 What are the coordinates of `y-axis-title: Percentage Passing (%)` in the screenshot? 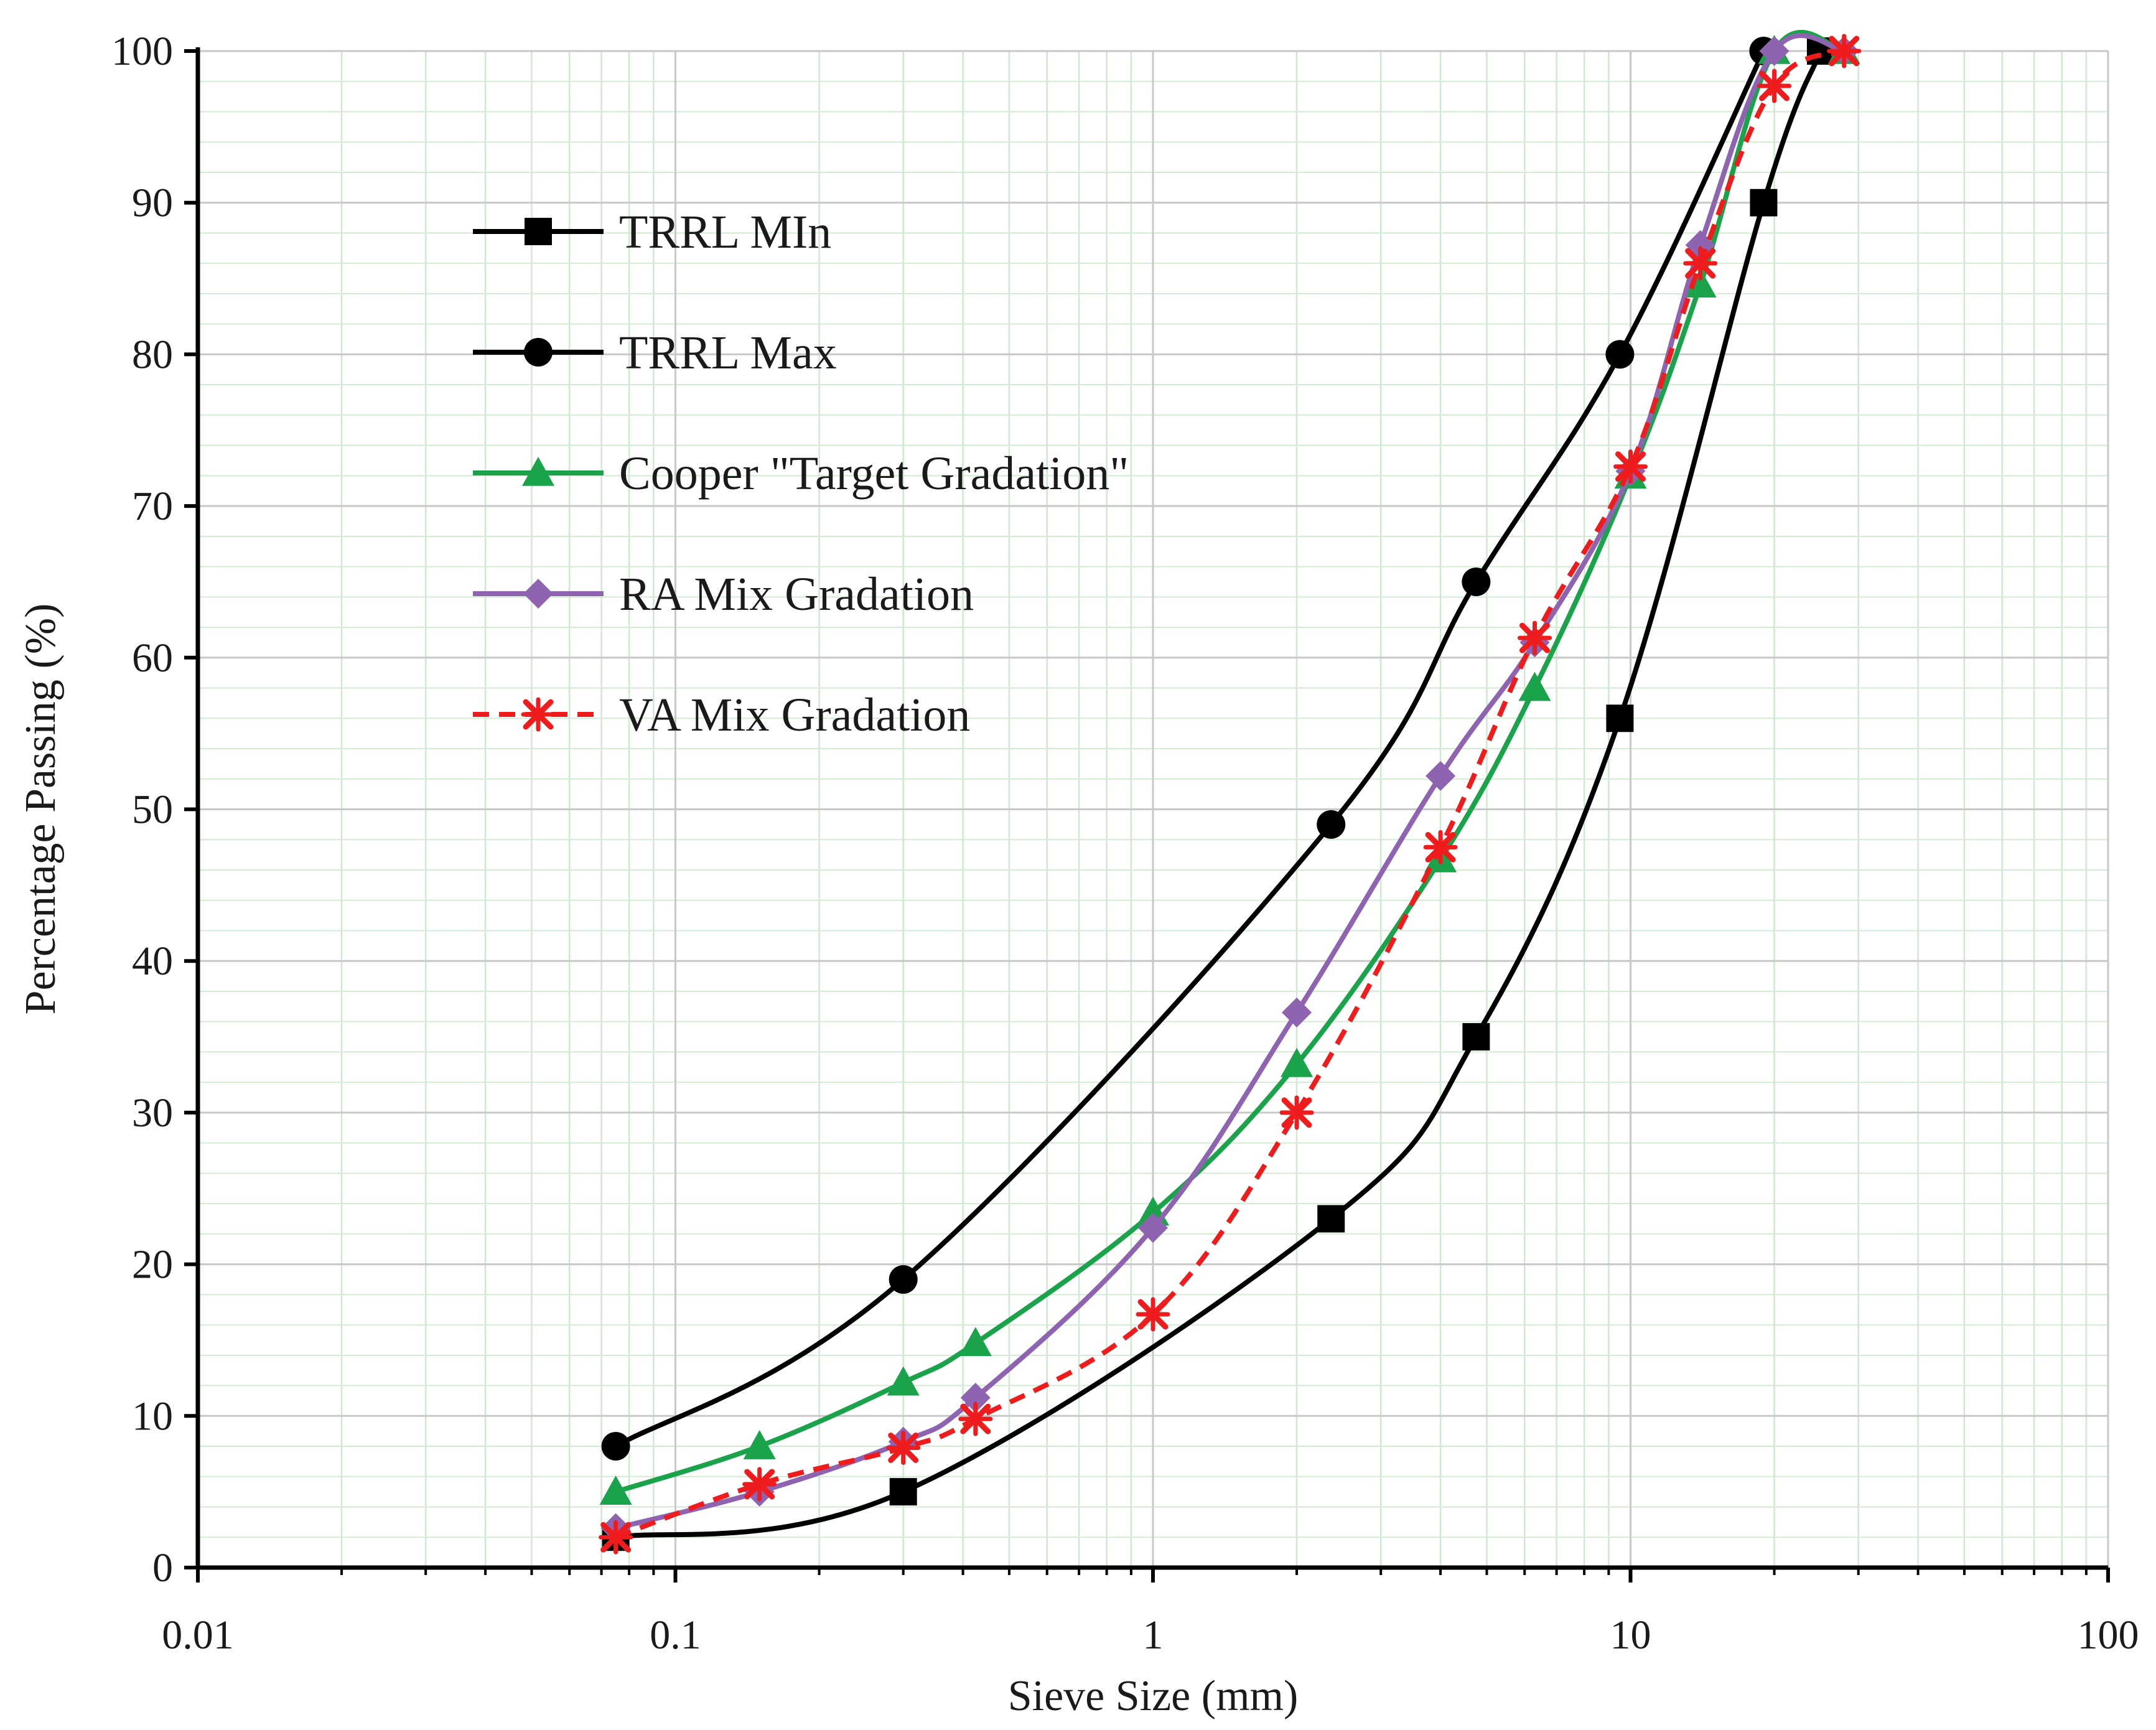 It's located at (41, 810).